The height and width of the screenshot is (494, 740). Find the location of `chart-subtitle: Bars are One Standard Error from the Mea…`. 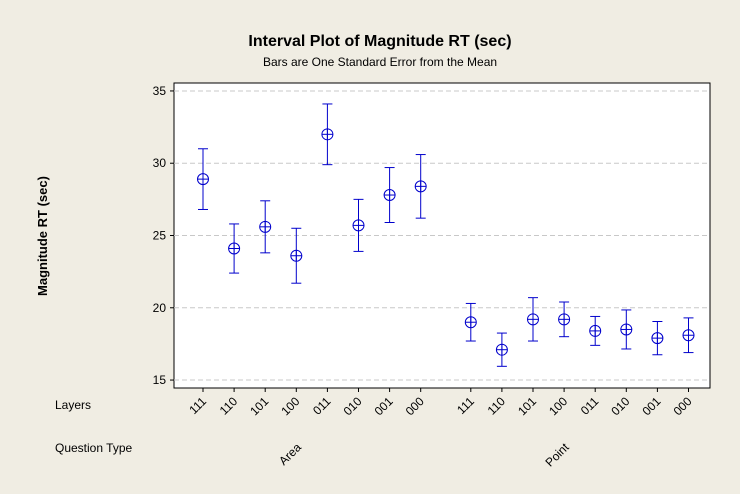

chart-subtitle: Bars are One Standard Error from the Mea… is located at coordinates (380, 62).